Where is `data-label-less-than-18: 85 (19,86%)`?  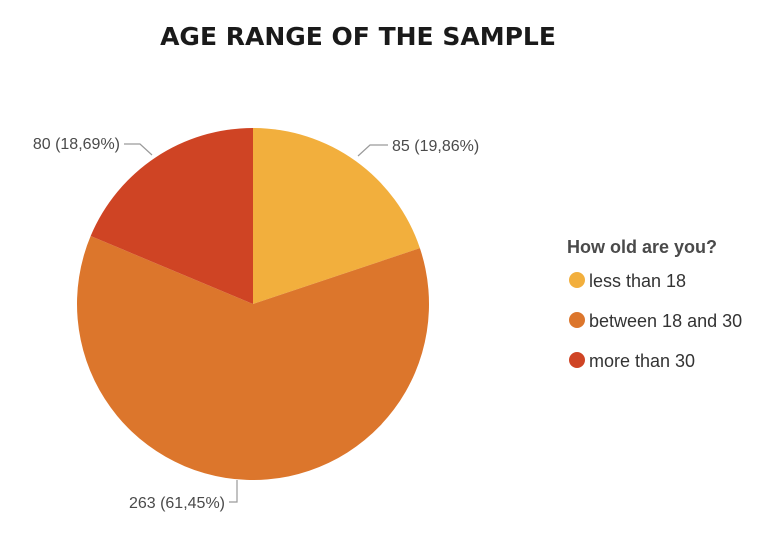 data-label-less-than-18: 85 (19,86%) is located at coordinates (435, 146).